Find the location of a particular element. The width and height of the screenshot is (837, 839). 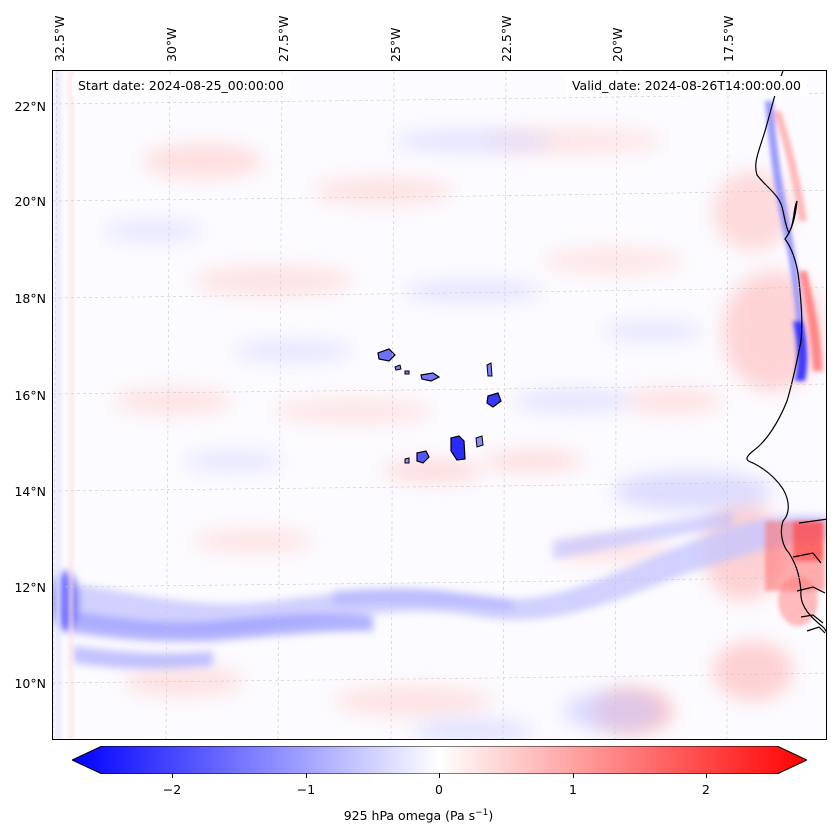

lat-label-10n: 10°N is located at coordinates (30, 683).